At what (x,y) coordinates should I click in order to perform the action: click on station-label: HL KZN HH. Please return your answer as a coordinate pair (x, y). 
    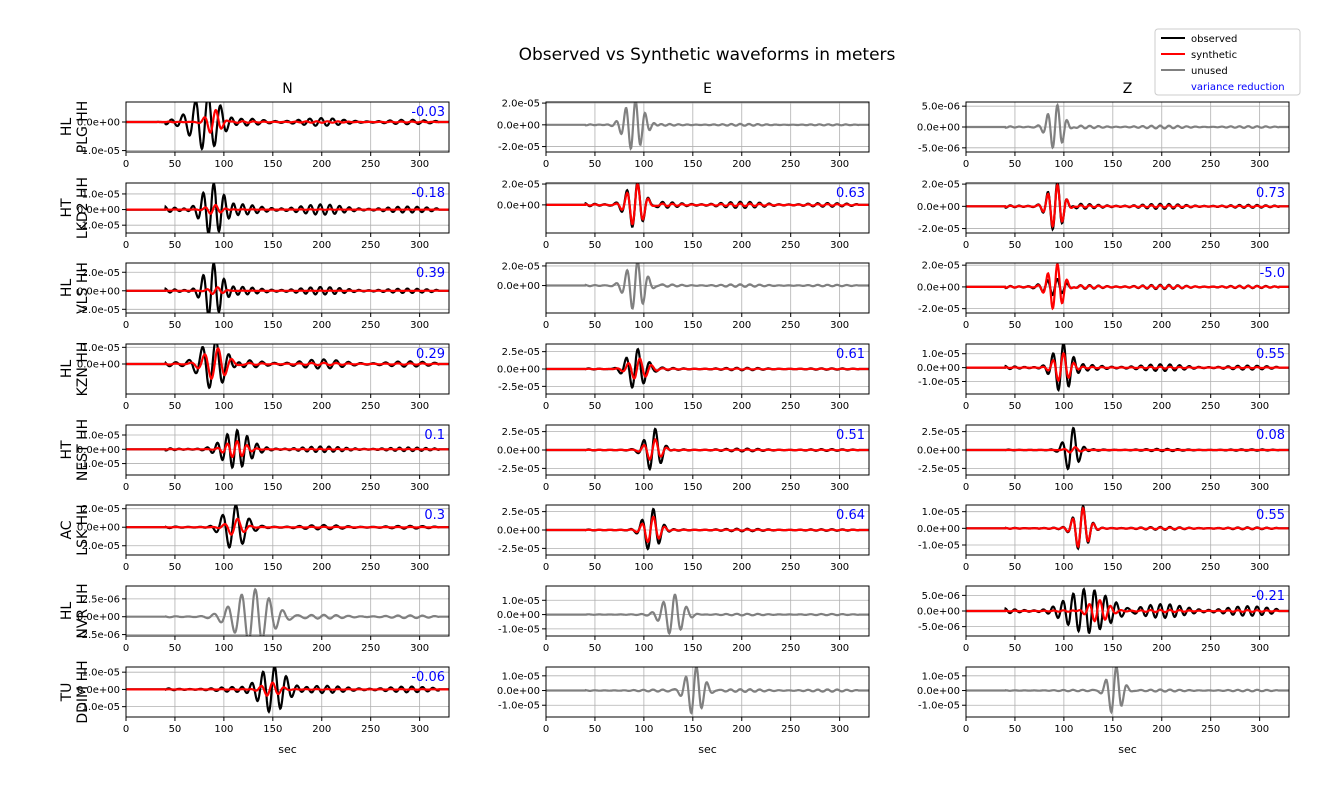
    Looking at the image, I should click on (75, 369).